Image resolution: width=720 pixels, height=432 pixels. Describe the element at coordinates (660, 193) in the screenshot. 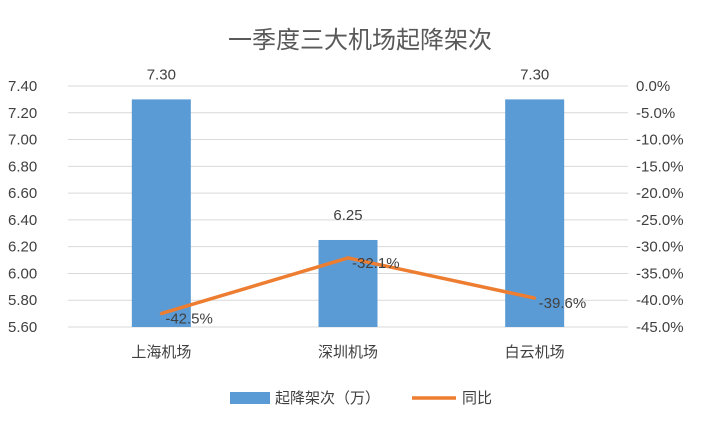

I see `y-right-tick-label: -20.0%` at that location.